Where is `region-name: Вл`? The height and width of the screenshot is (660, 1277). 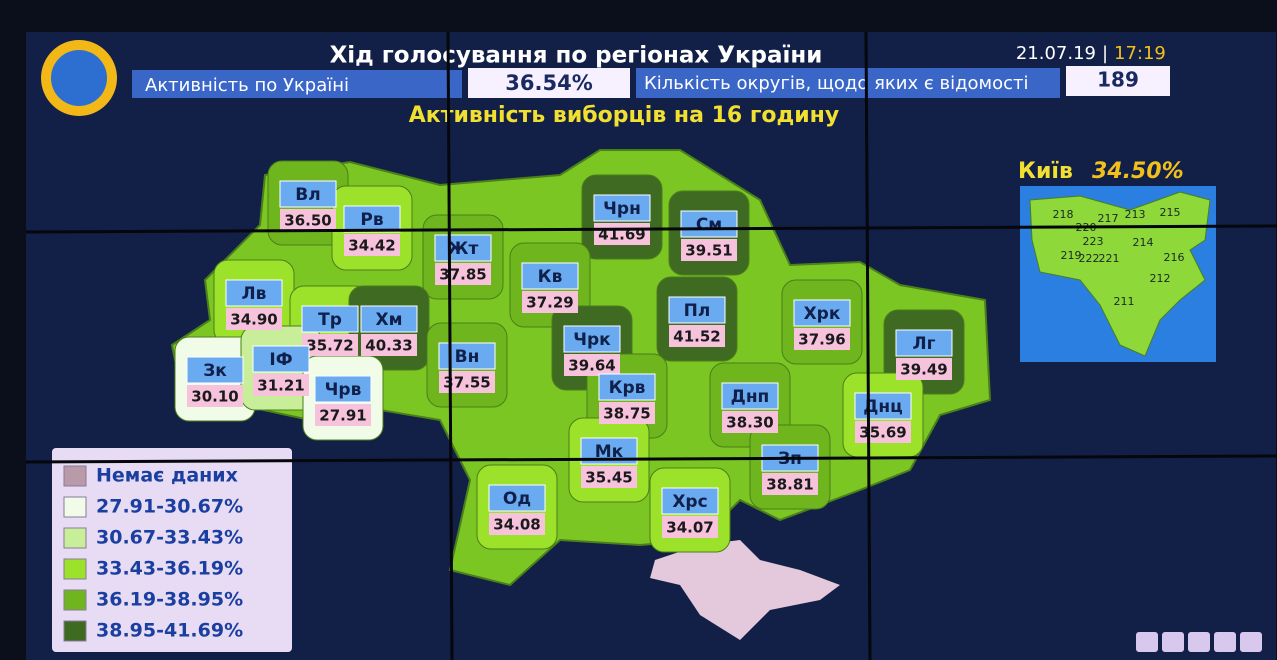 region-name: Вл is located at coordinates (307, 195).